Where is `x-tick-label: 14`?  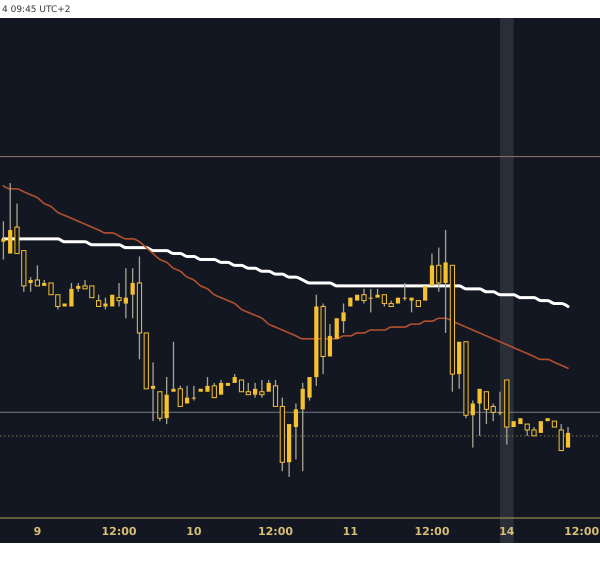 x-tick-label: 14 is located at coordinates (507, 531).